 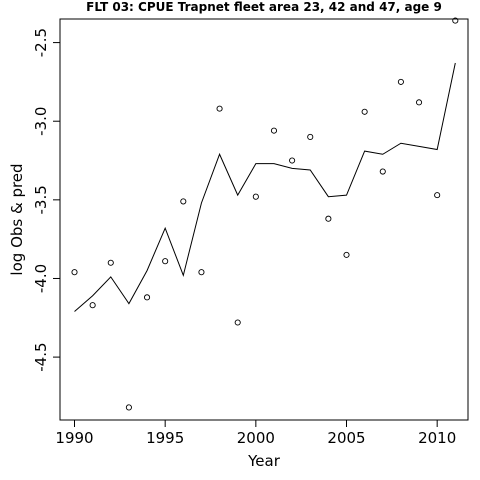 What do you see at coordinates (346, 438) in the screenshot?
I see `x-tick-label: 2005` at bounding box center [346, 438].